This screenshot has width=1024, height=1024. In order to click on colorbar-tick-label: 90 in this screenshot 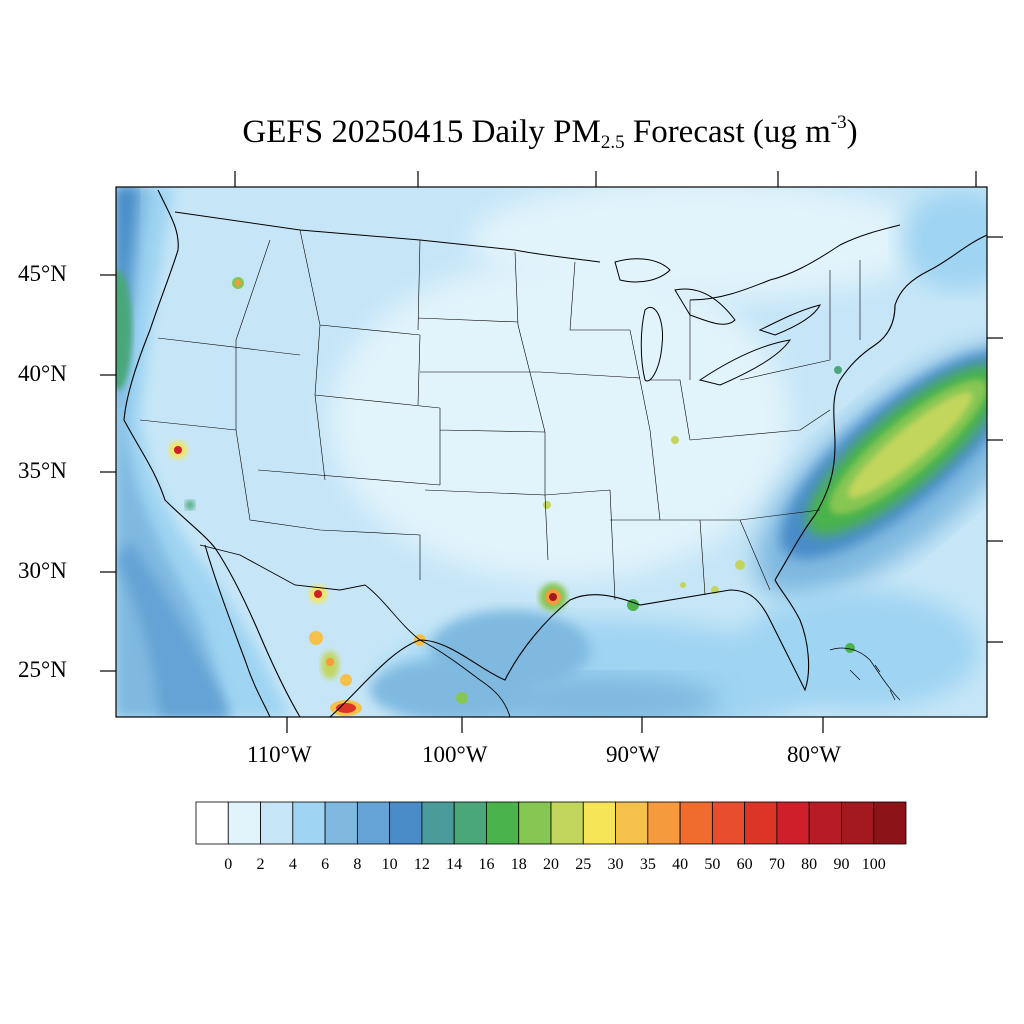, I will do `click(841, 864)`.